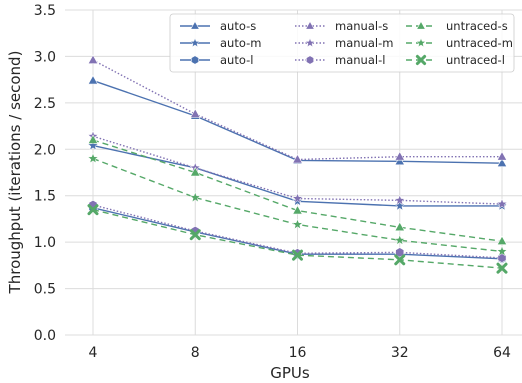 The image size is (522, 383). What do you see at coordinates (364, 43) in the screenshot?
I see `legend-label: manual-m` at bounding box center [364, 43].